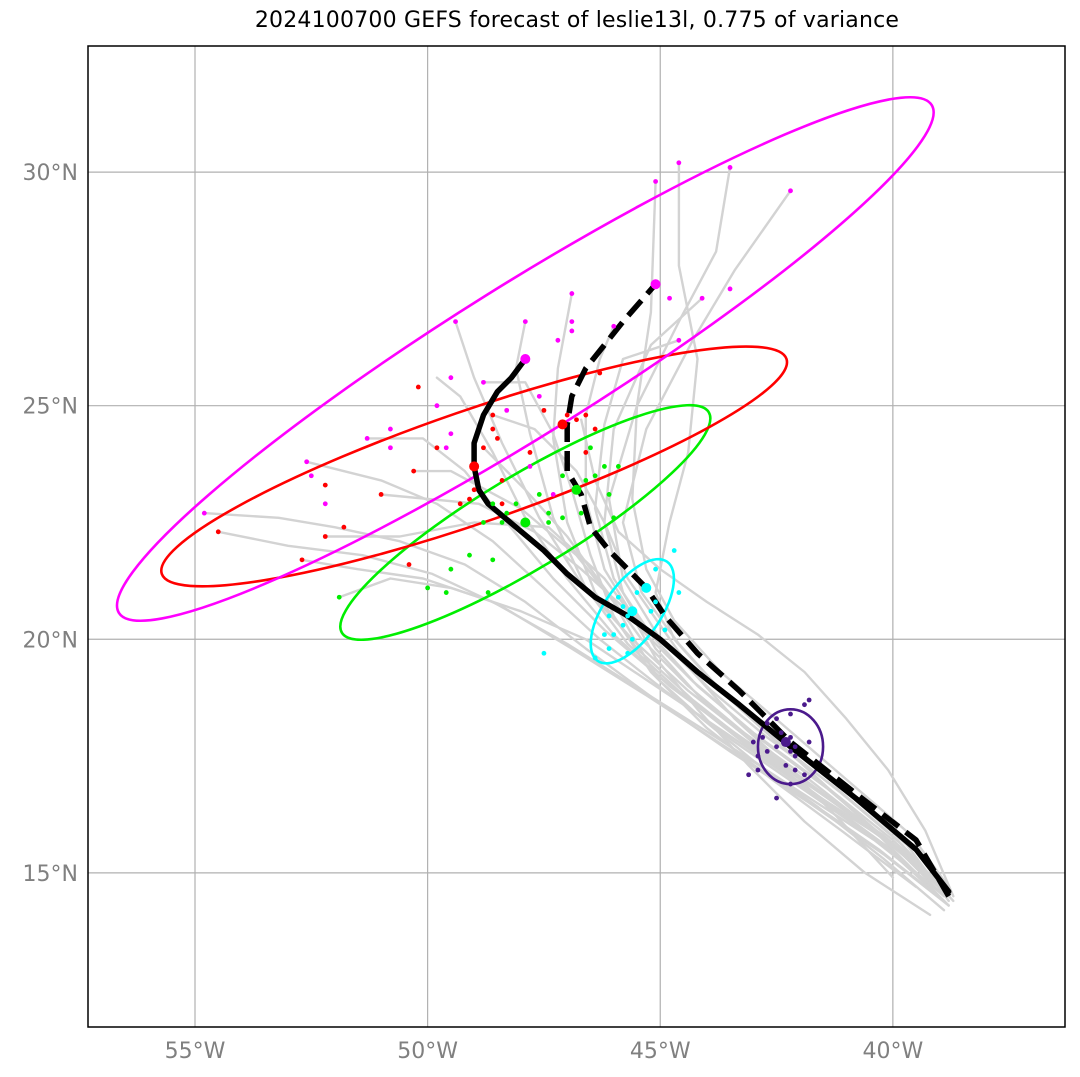 The width and height of the screenshot is (1080, 1077). Describe the element at coordinates (655, 284) in the screenshot. I see `magenta-mean-point` at that location.